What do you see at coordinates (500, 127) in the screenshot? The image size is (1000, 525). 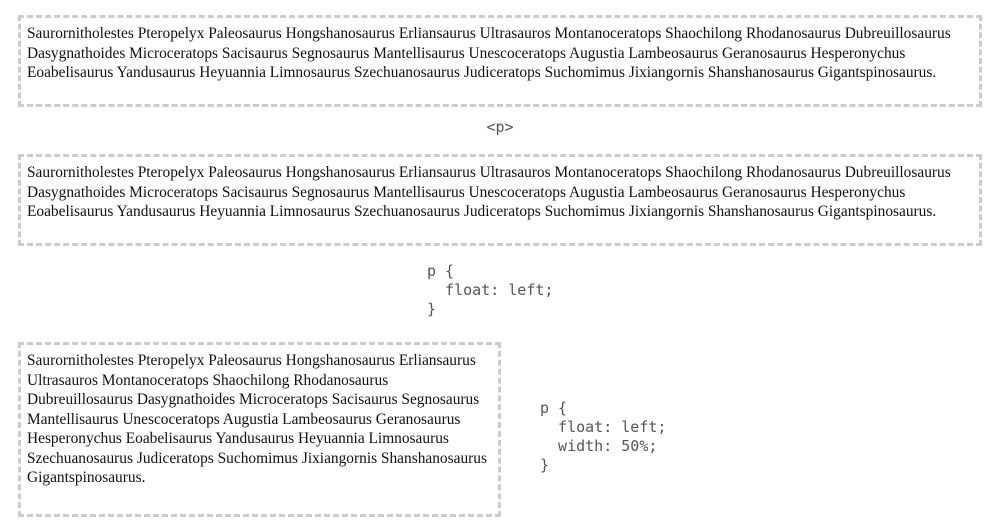 I see `tag-label: <p>` at bounding box center [500, 127].